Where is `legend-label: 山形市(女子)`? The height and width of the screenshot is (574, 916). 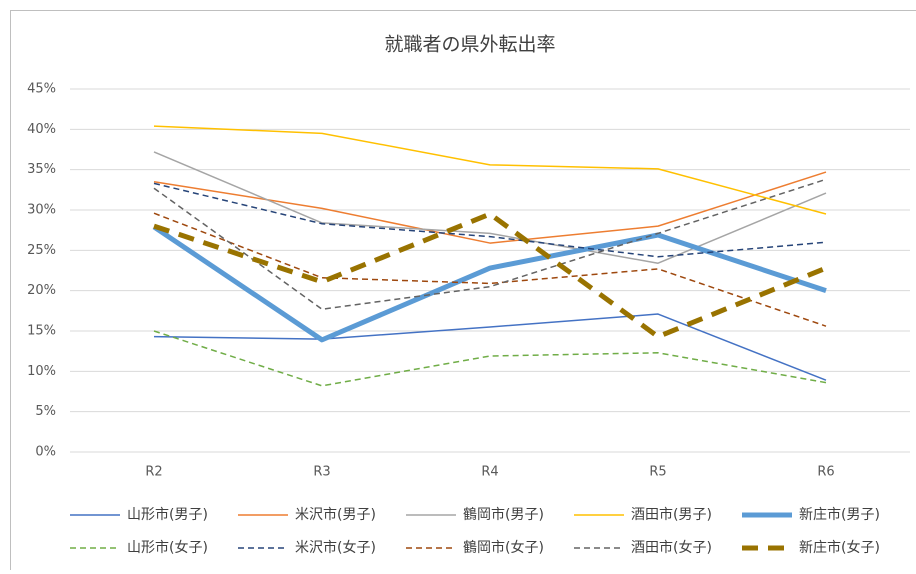
legend-label: 山形市(女子) is located at coordinates (167, 547).